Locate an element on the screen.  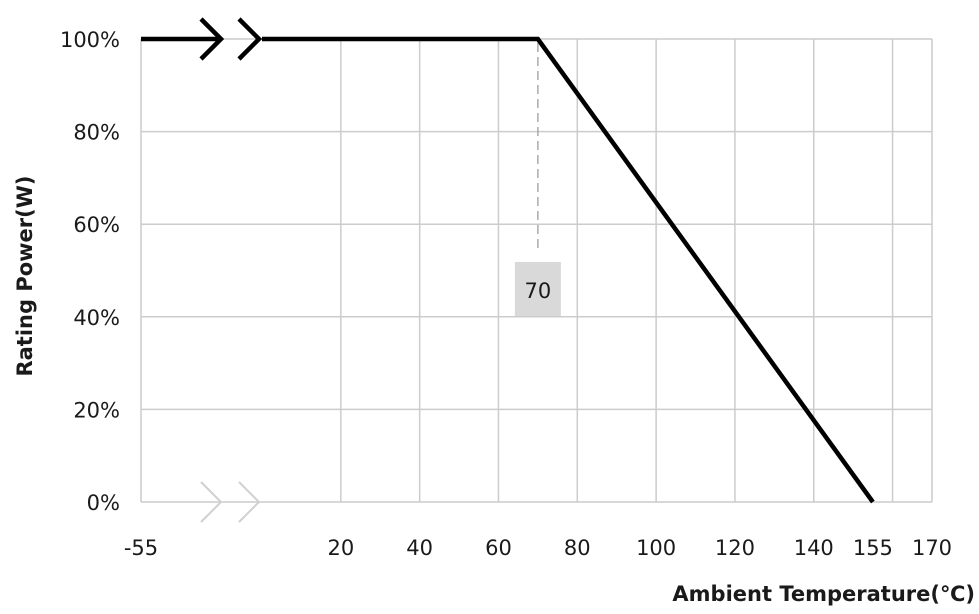
y-tick-label: 0% is located at coordinates (103, 503).